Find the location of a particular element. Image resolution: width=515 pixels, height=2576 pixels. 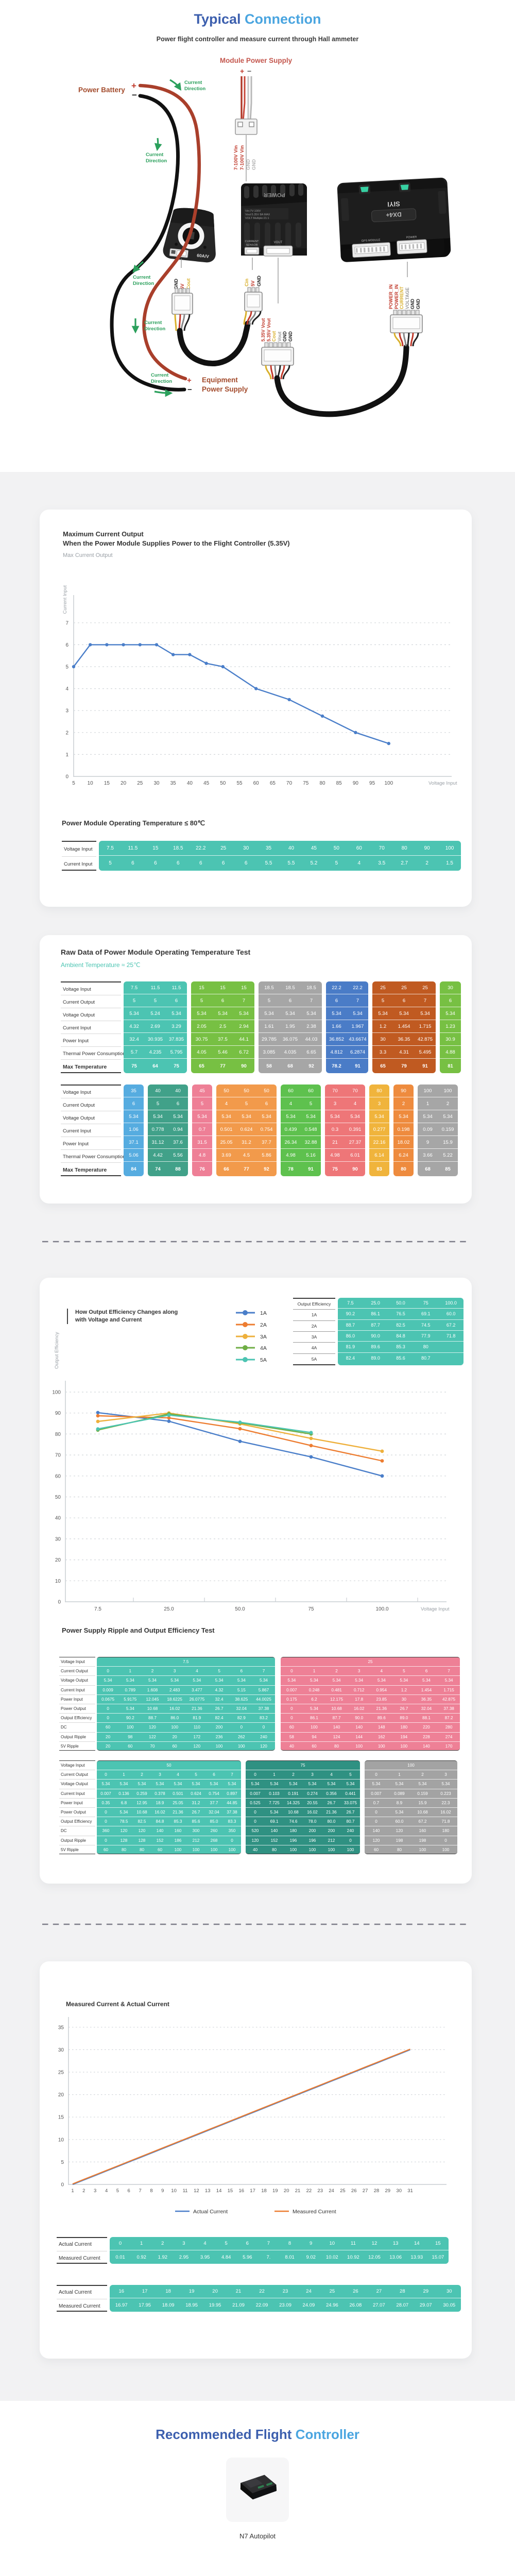

svg-text: 7.5 is located at coordinates (97, 1609).